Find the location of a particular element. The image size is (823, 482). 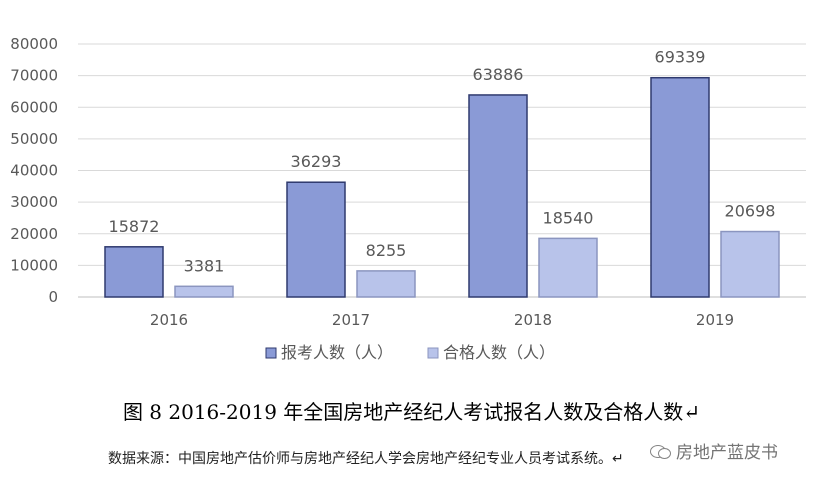

legend-label: 报考人数（人） is located at coordinates (337, 352).